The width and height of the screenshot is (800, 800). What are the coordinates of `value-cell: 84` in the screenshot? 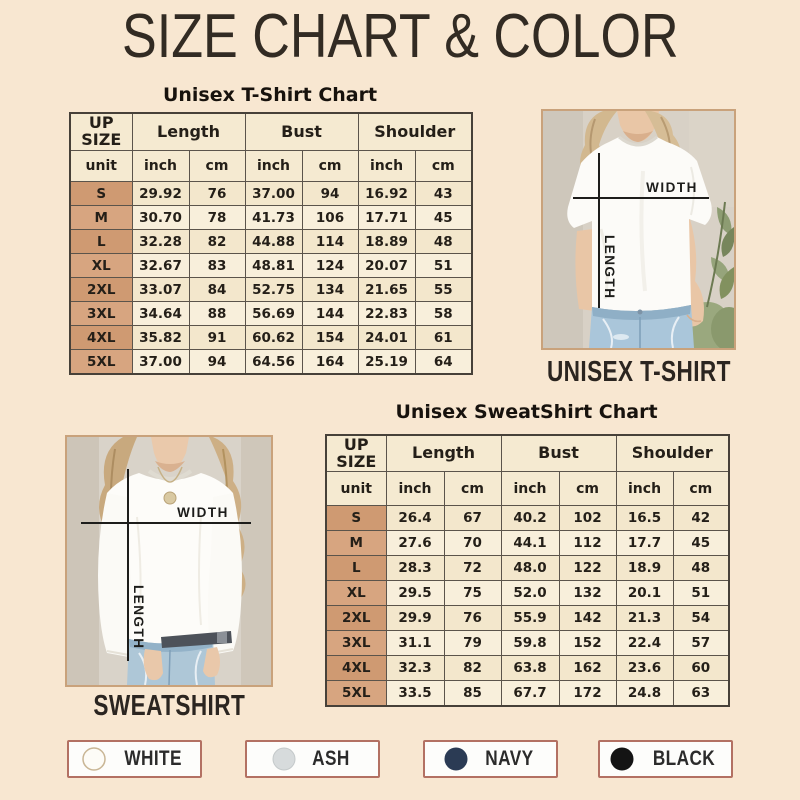 It's located at (217, 289).